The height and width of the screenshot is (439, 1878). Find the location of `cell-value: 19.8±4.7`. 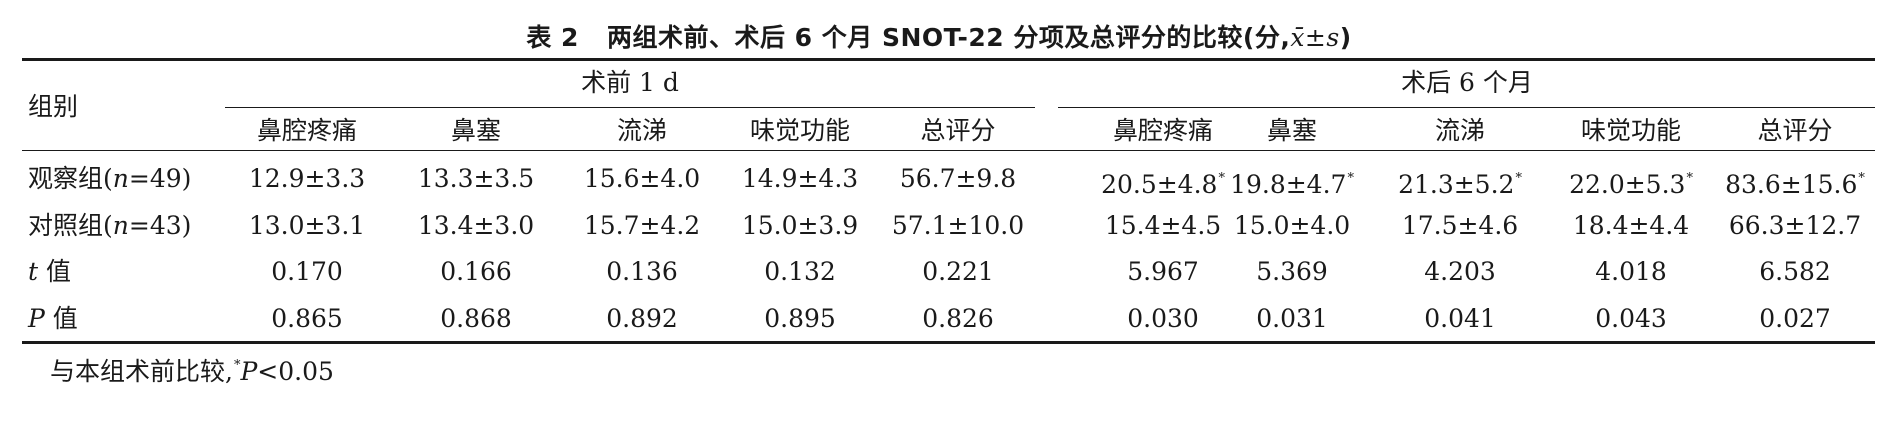

cell-value: 19.8±4.7 is located at coordinates (1288, 184).